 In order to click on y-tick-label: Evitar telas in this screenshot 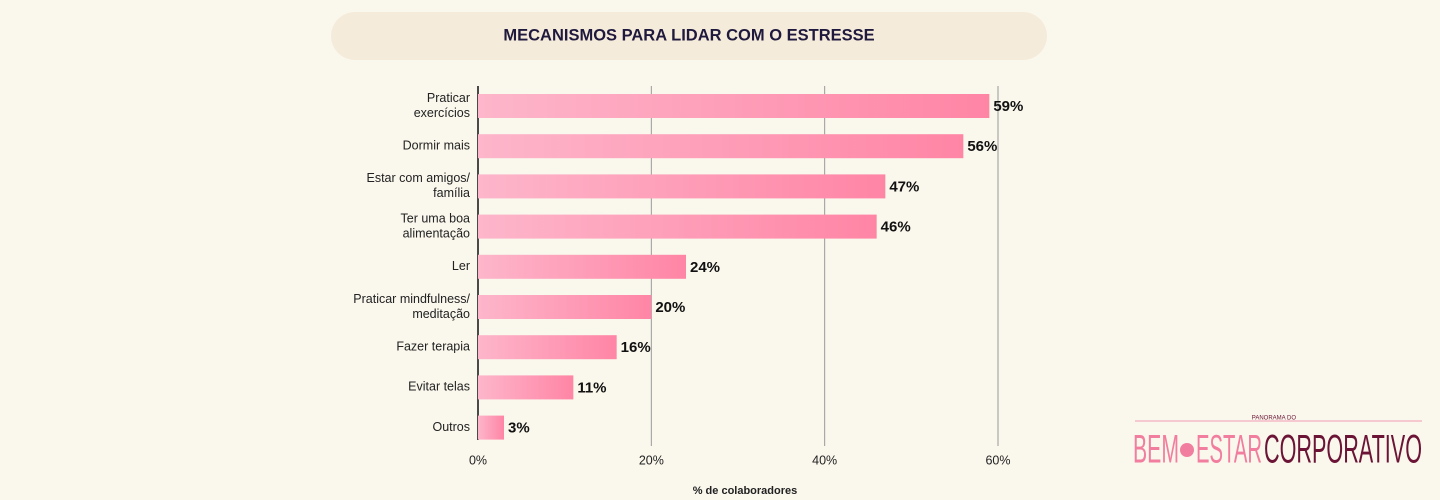, I will do `click(439, 387)`.